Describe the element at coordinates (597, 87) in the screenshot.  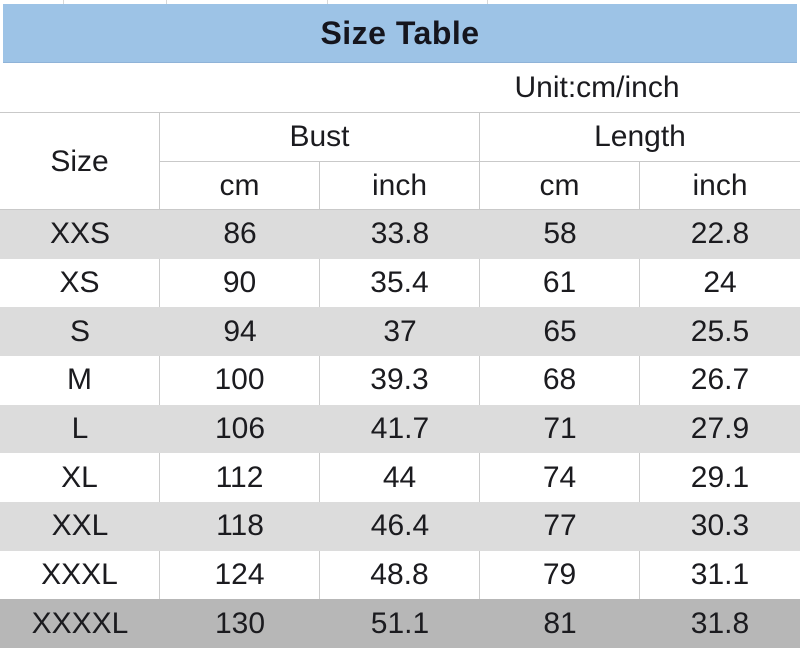
I see `unit-label: Unit:cm/inch` at that location.